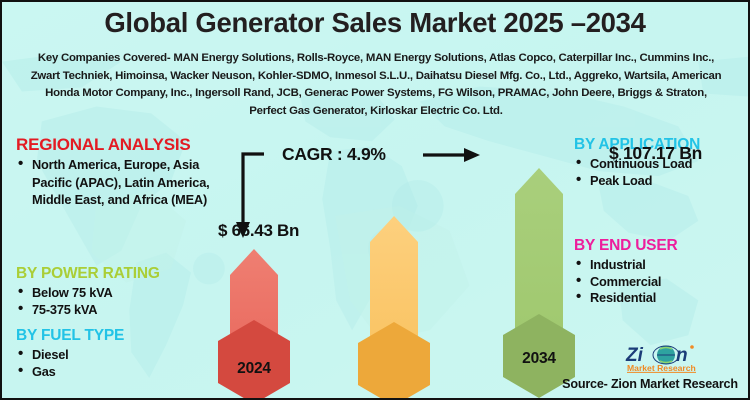 This screenshot has width=750, height=400. I want to click on list-item: Peak Load, so click(661, 181).